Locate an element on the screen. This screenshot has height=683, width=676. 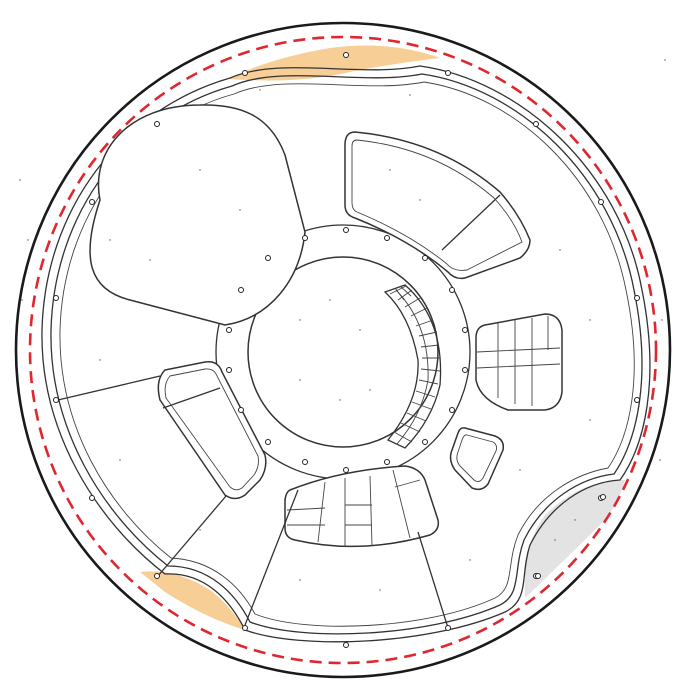
highlight-zone-bottom-left is located at coordinates (192, 600).